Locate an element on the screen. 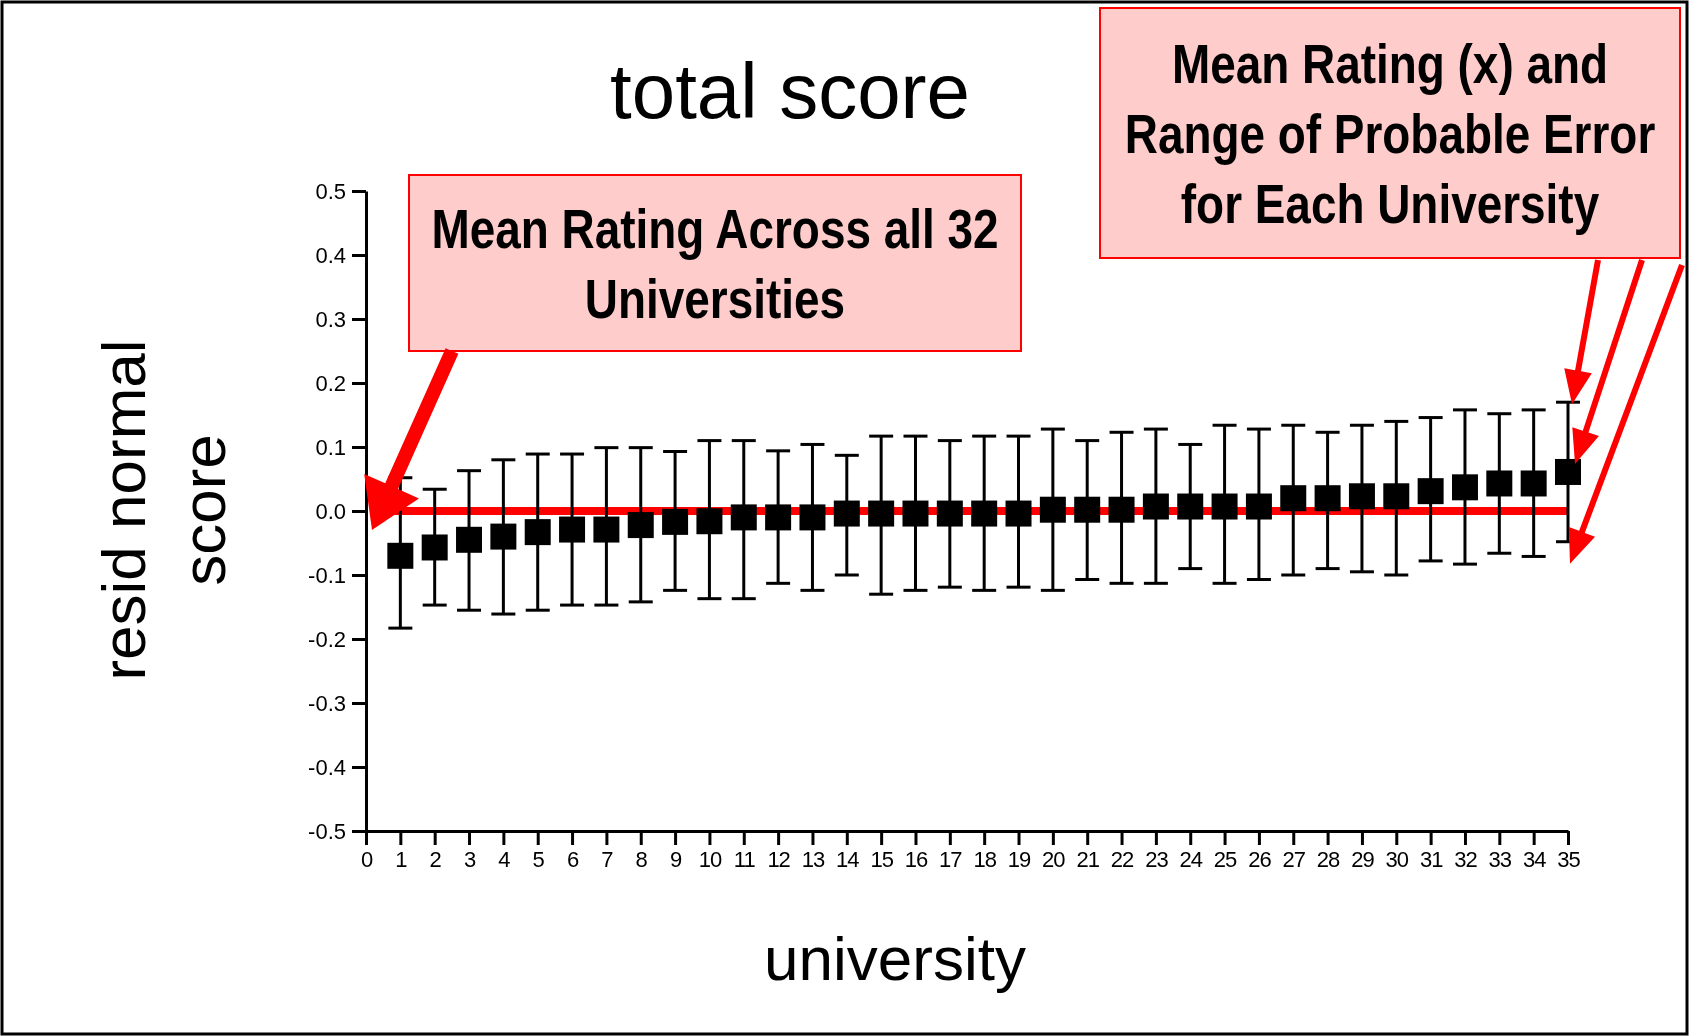 This screenshot has height=1036, width=1689. x-tick-label: 10 is located at coordinates (710, 859).